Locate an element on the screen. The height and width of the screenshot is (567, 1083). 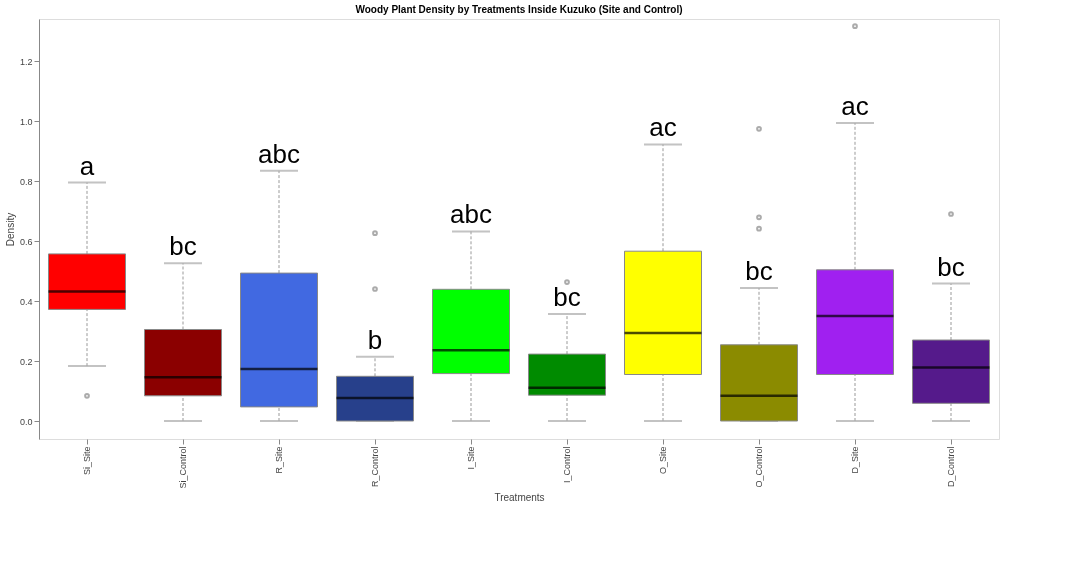
y-tick-label: 1.0 is located at coordinates (26, 121).